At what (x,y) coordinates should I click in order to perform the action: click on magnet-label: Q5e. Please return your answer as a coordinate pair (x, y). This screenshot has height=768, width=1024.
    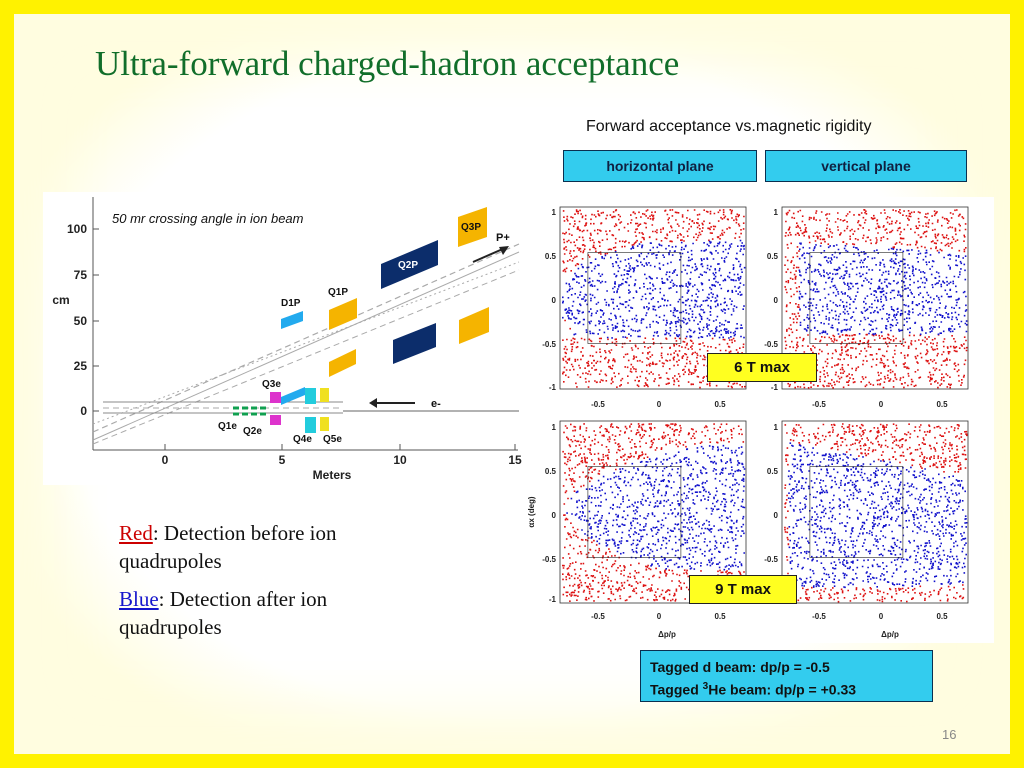
    Looking at the image, I should click on (332, 439).